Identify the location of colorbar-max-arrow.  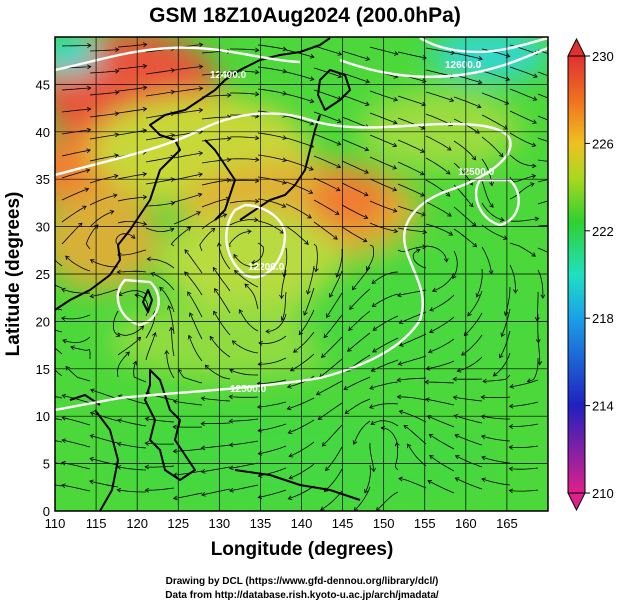
(576, 47).